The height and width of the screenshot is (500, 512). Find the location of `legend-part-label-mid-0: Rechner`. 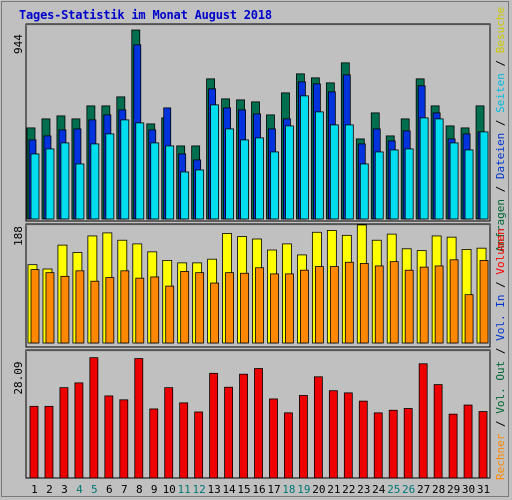

legend-part-label-mid-0: Rechner is located at coordinates (500, 456).